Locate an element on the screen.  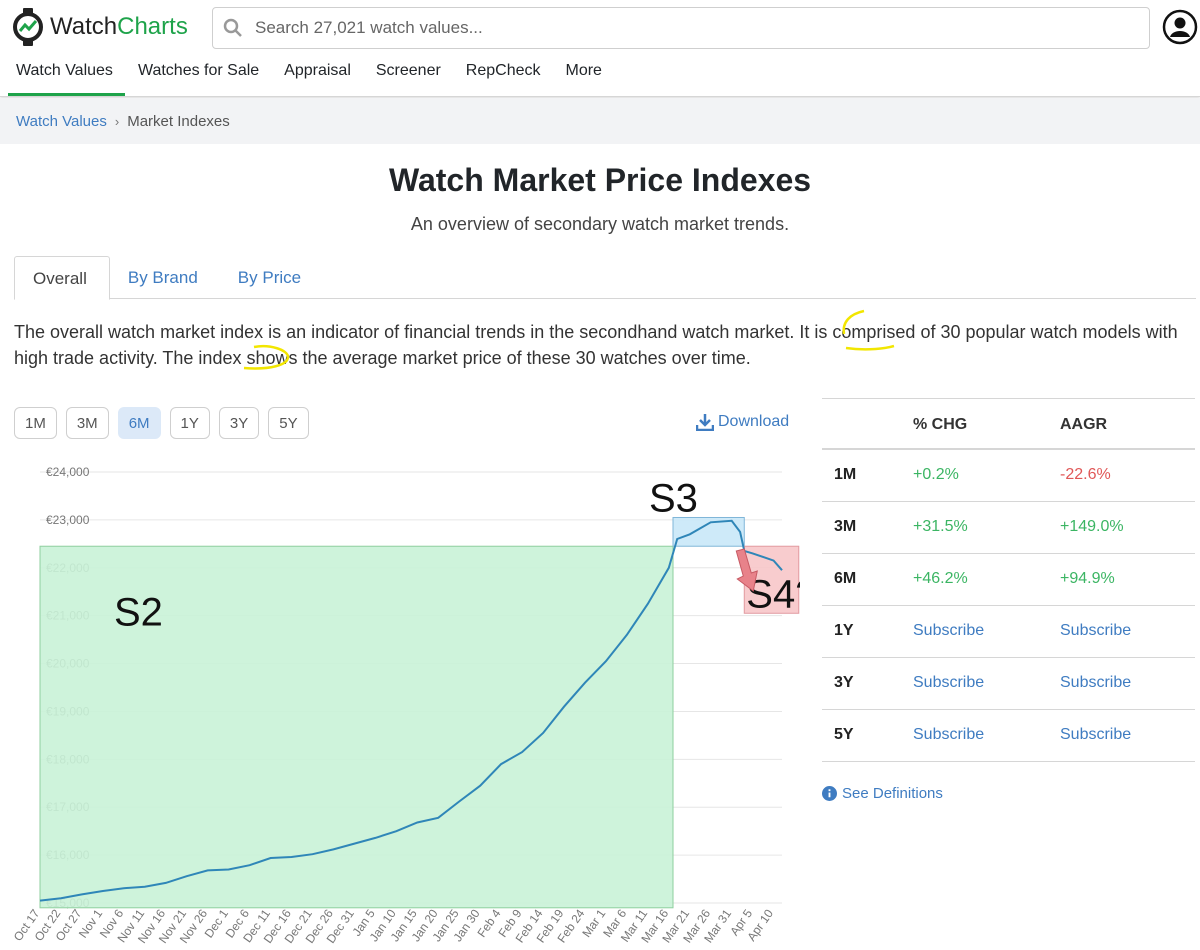
logo-text: WatchCharts is located at coordinates (119, 27).